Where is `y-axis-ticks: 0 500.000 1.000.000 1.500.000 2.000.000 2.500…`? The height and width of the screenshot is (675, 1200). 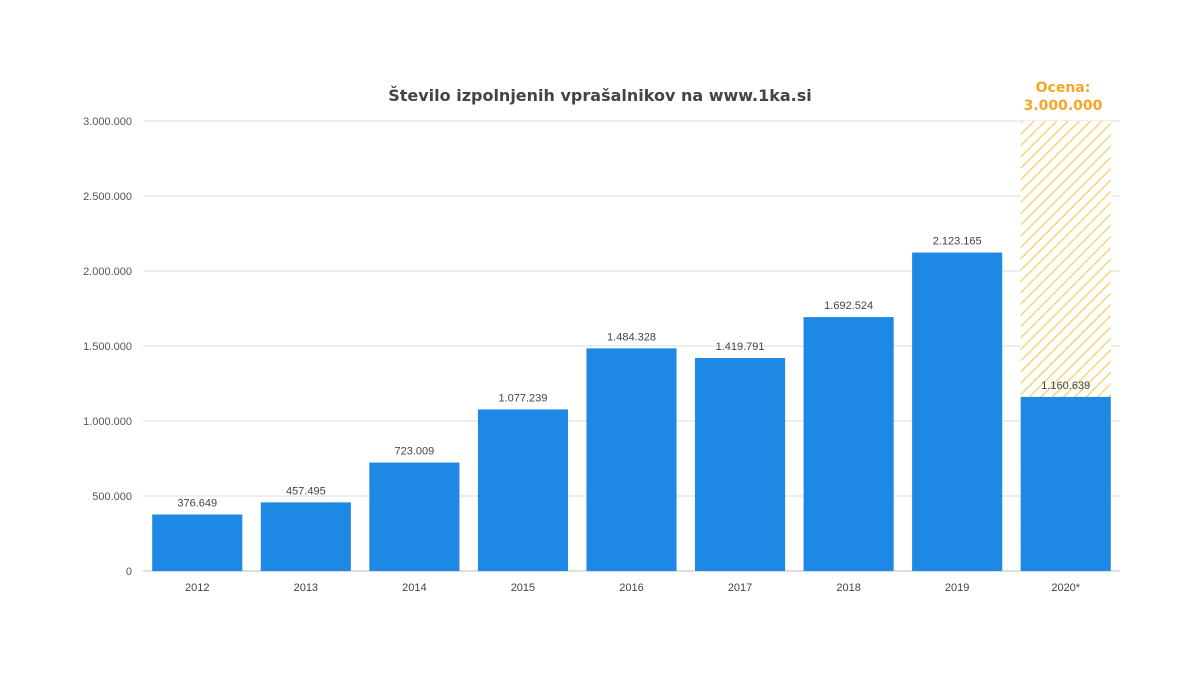
y-axis-ticks: 0 500.000 1.000.000 1.500.000 2.000.000 2.500… is located at coordinates (107, 347).